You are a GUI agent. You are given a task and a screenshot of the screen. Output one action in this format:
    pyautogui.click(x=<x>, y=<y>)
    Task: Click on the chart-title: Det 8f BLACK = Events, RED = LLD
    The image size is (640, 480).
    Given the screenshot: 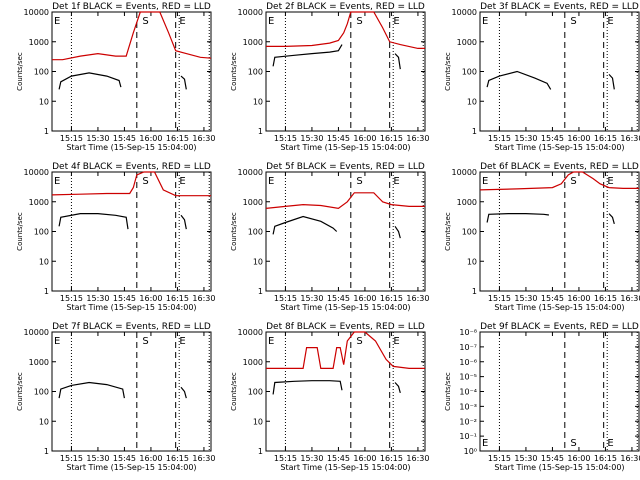 What is the action you would take?
    pyautogui.click(x=345, y=327)
    